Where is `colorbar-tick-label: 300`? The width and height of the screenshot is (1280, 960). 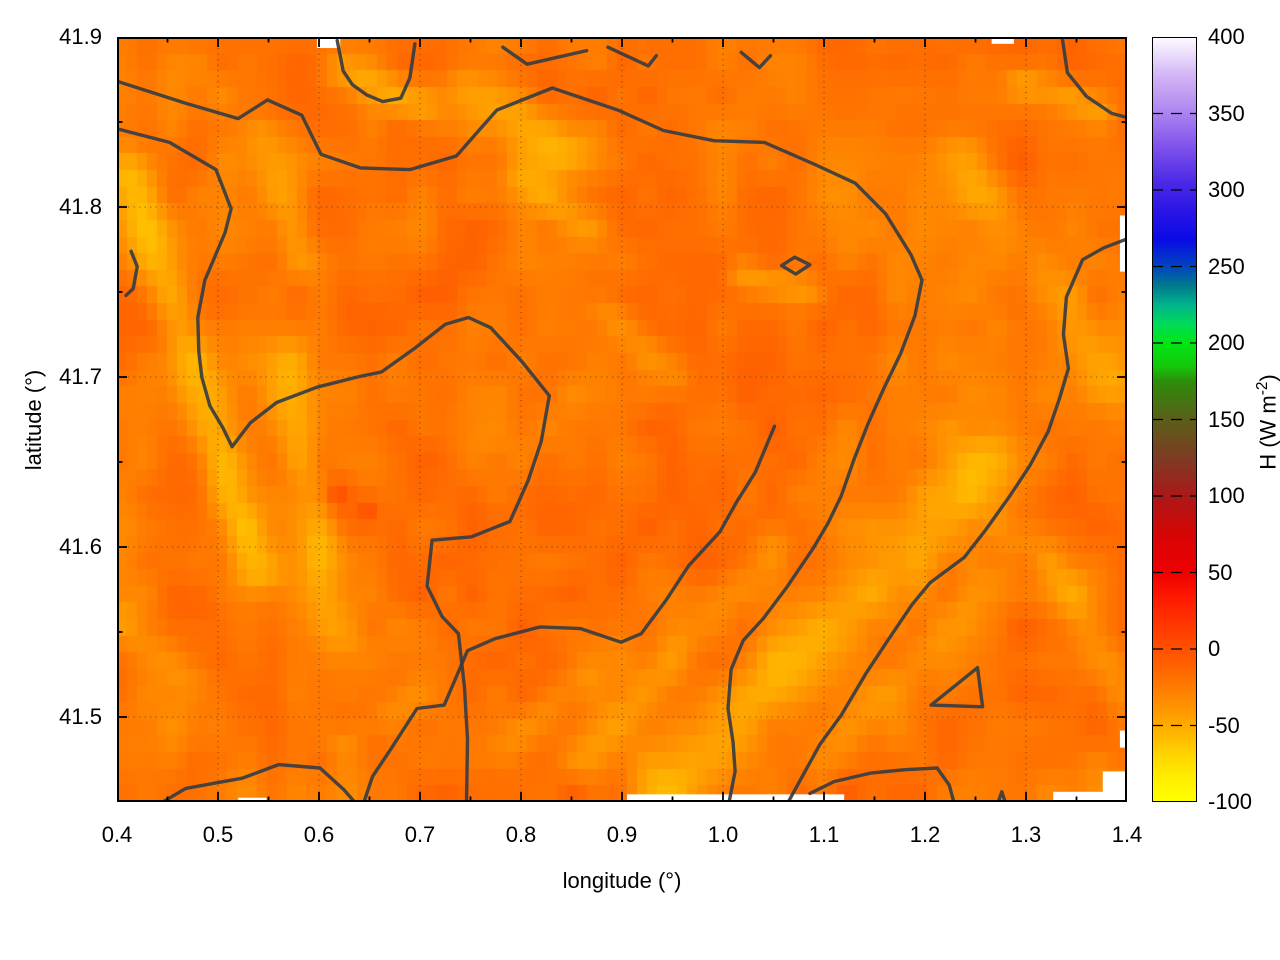 colorbar-tick-label: 300 is located at coordinates (1226, 189).